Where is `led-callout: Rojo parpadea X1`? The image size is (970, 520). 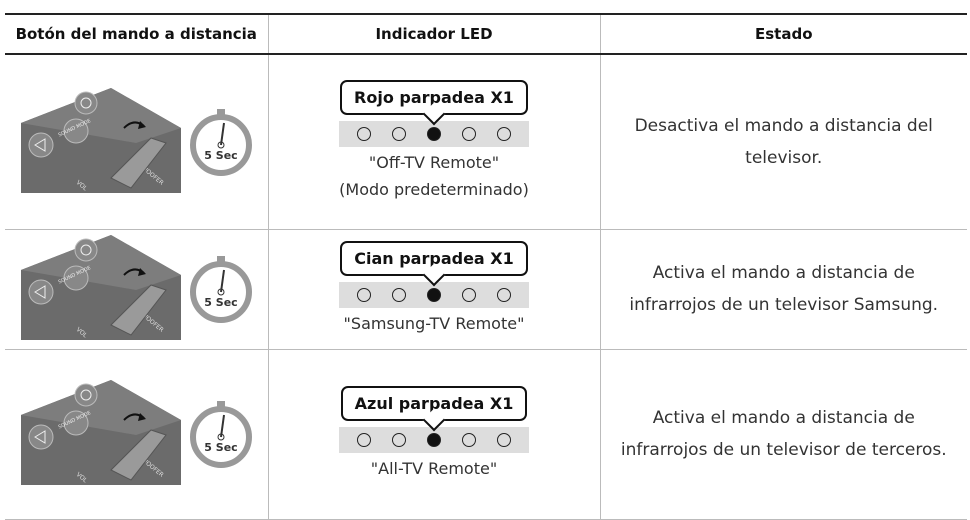 led-callout: Rojo parpadea X1 is located at coordinates (434, 98).